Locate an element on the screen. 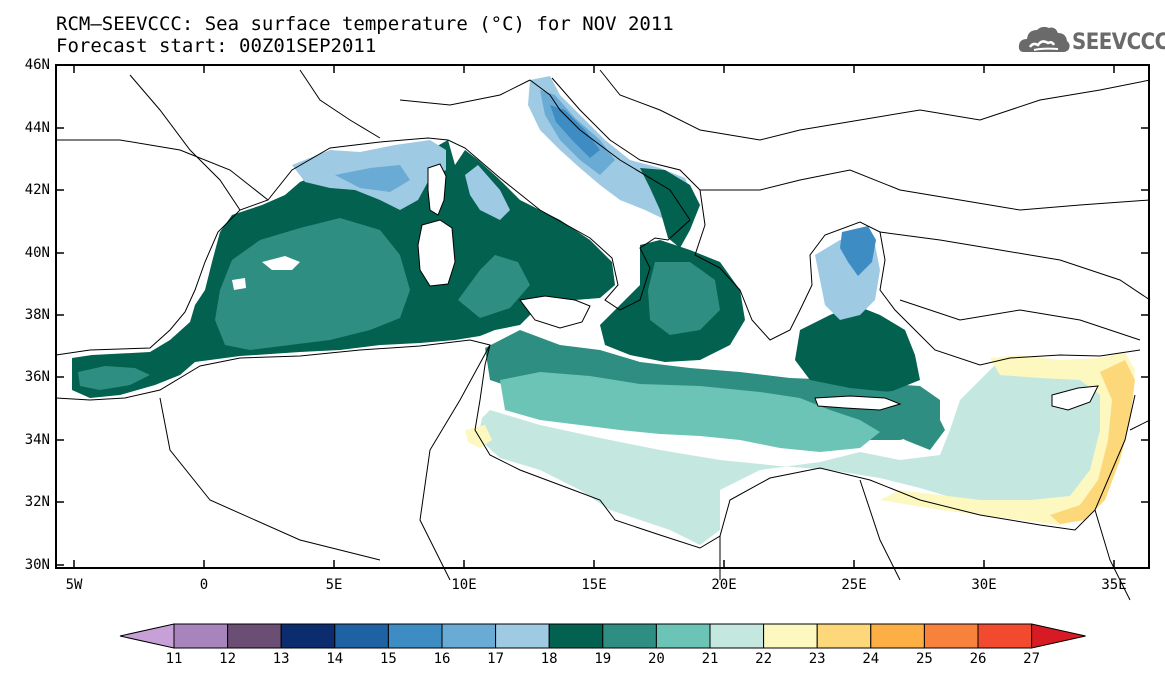 This screenshot has width=1165, height=682. colorbar-label: 16 is located at coordinates (442, 659).